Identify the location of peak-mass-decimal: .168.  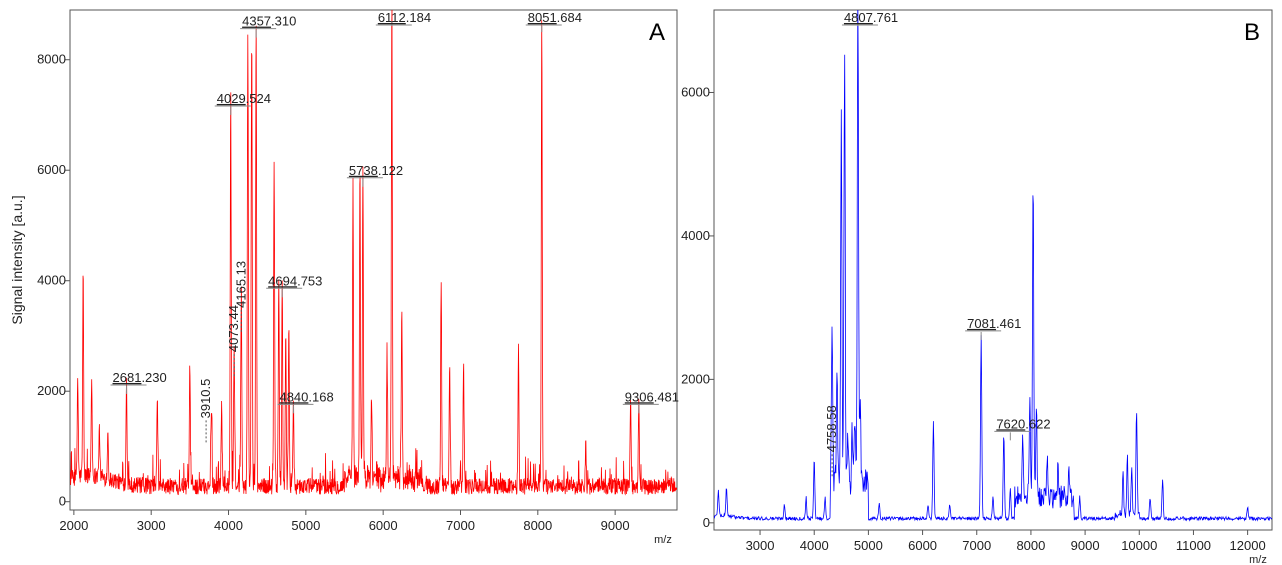
(320, 396).